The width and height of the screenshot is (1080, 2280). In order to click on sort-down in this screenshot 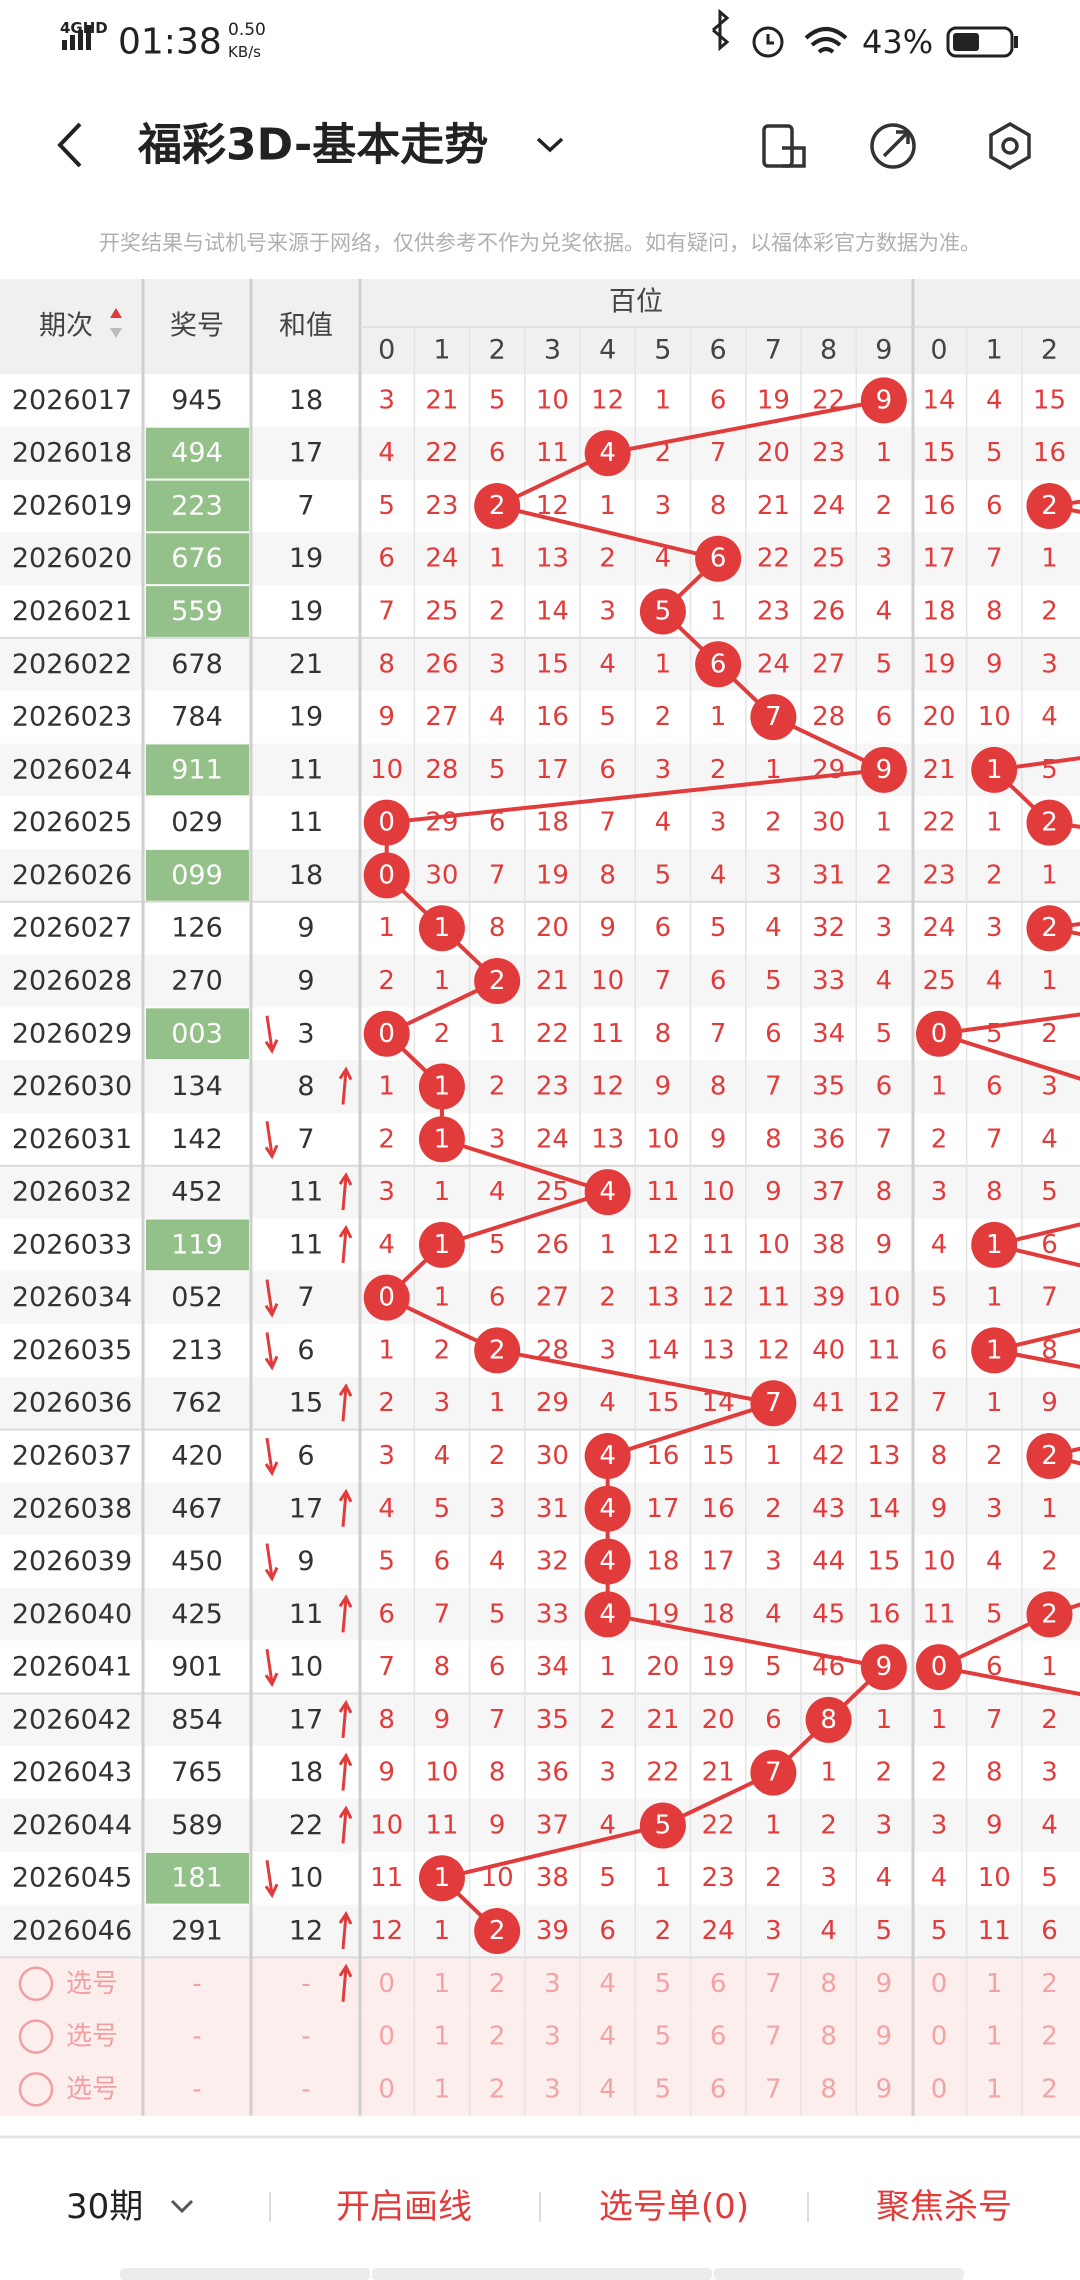, I will do `click(116, 333)`.